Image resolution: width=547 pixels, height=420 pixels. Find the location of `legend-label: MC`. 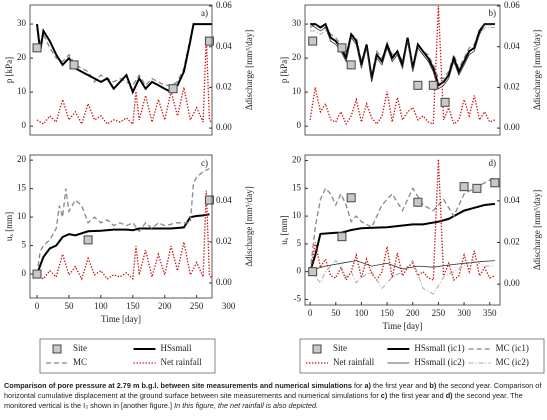

legend-label: MC is located at coordinates (80, 362).